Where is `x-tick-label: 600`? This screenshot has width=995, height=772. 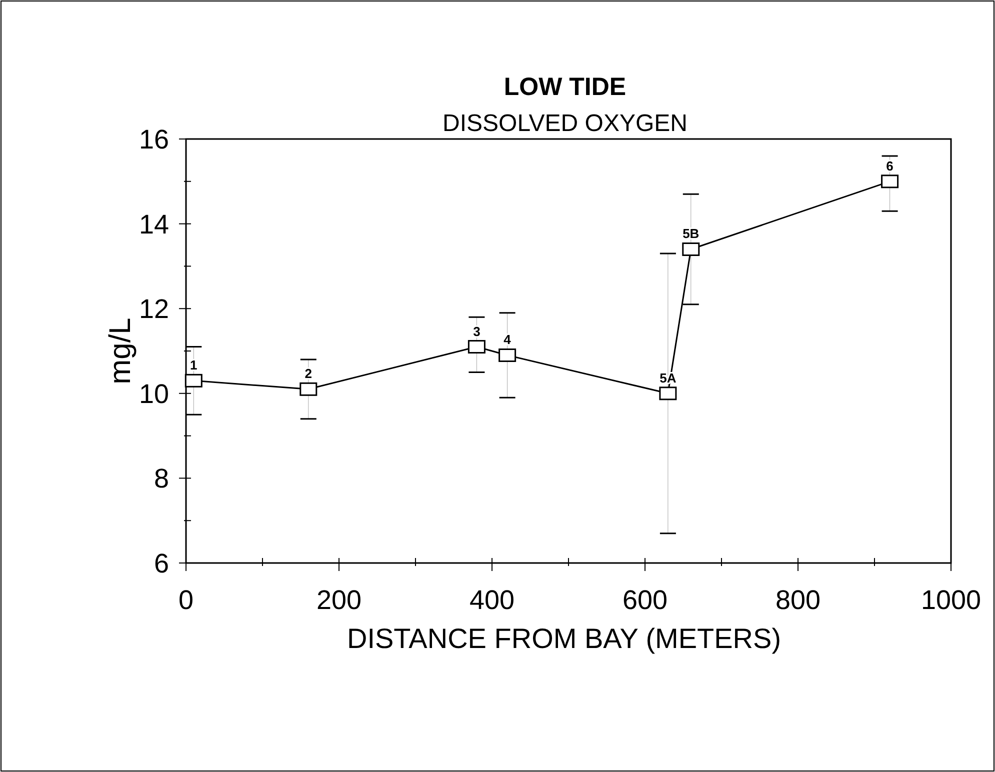 x-tick-label: 600 is located at coordinates (645, 600).